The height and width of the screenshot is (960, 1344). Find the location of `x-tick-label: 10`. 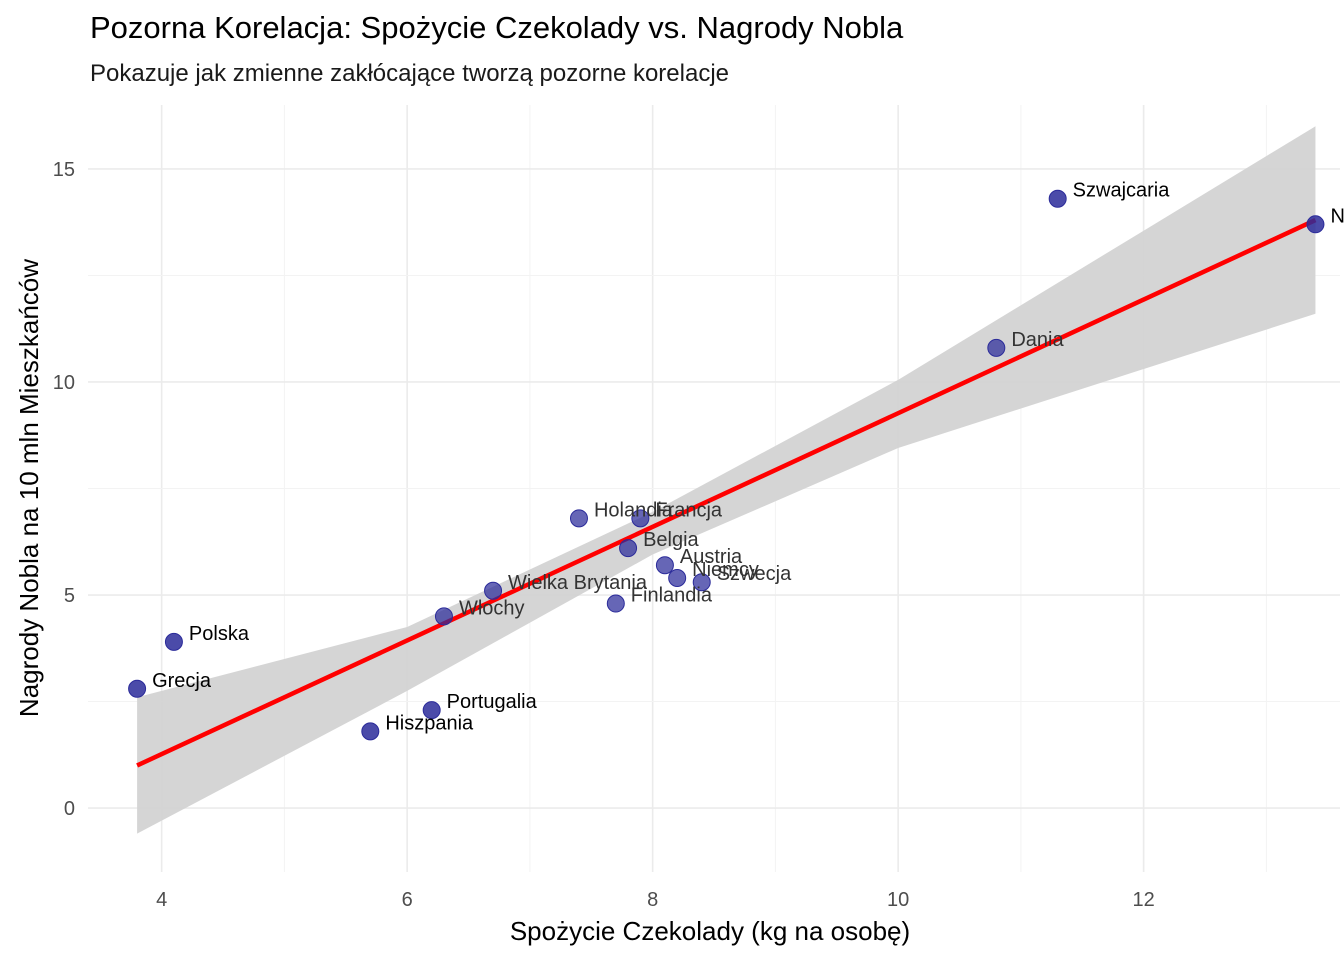

x-tick-label: 10 is located at coordinates (898, 900).